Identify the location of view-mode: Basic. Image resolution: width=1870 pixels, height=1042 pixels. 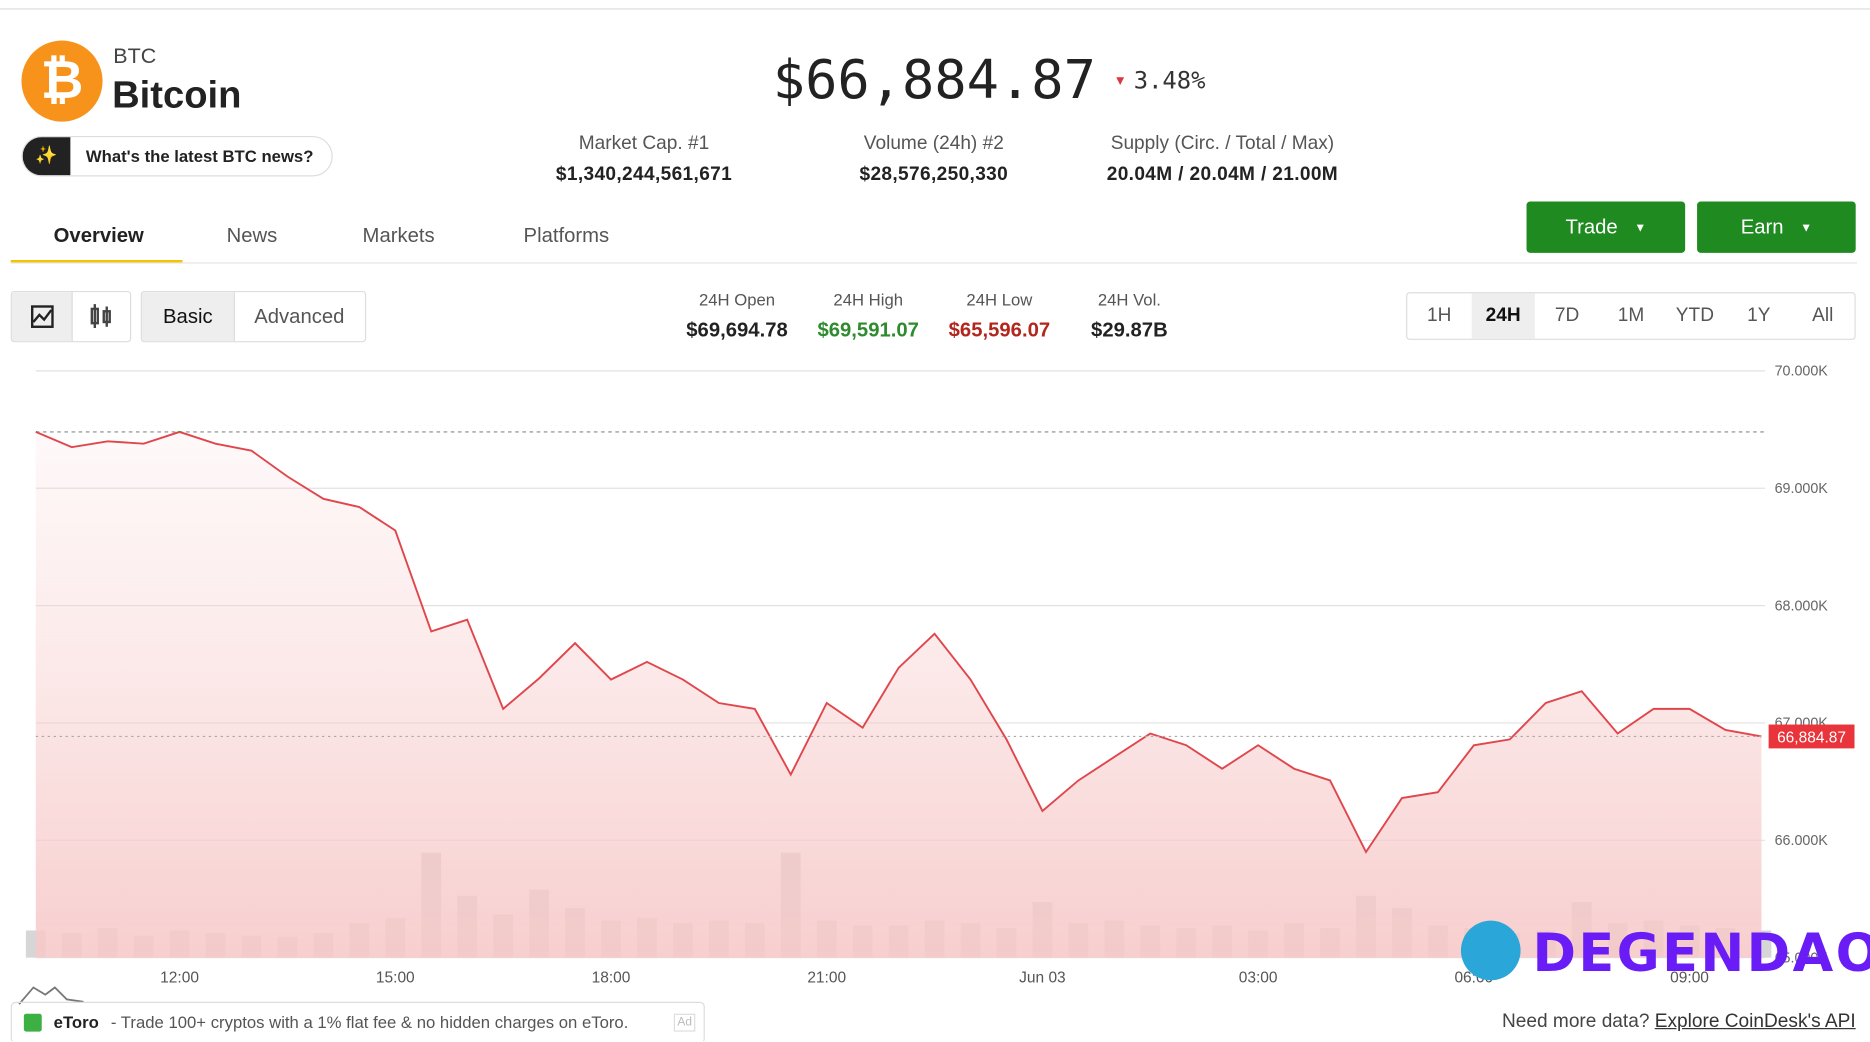
(188, 317).